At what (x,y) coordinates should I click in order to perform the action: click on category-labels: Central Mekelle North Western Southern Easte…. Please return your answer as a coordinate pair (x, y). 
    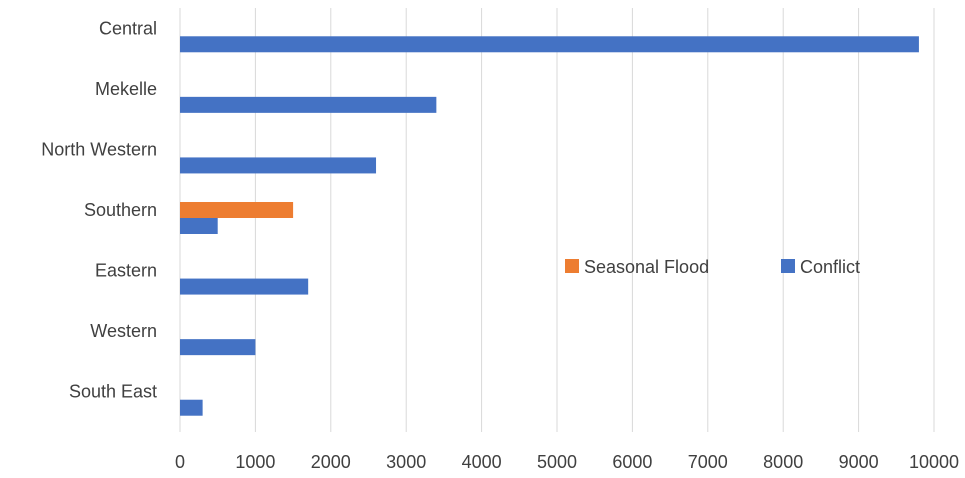
    Looking at the image, I should click on (99, 209).